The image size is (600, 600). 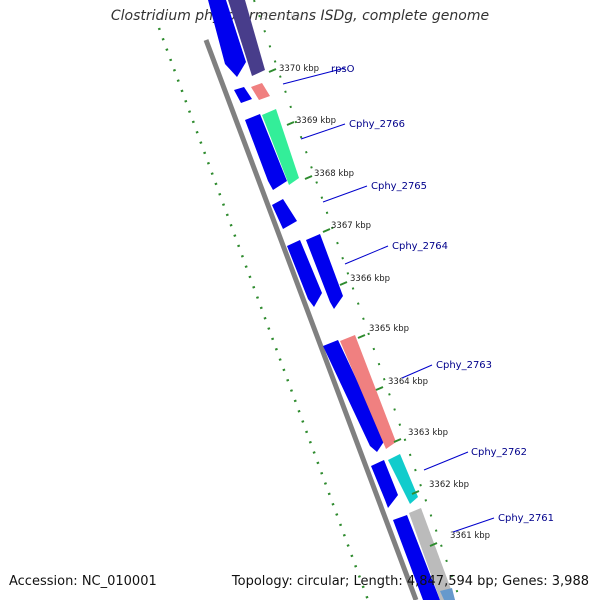 I want to click on gene-label-cphy-2765: Cphy_2765, so click(x=399, y=186).